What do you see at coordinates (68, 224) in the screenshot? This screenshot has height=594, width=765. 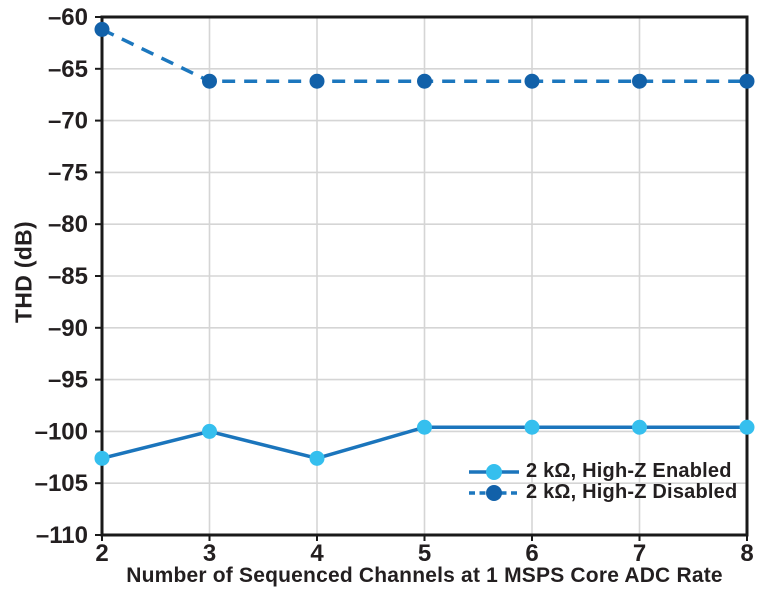 I see `y-tick-label: –80` at bounding box center [68, 224].